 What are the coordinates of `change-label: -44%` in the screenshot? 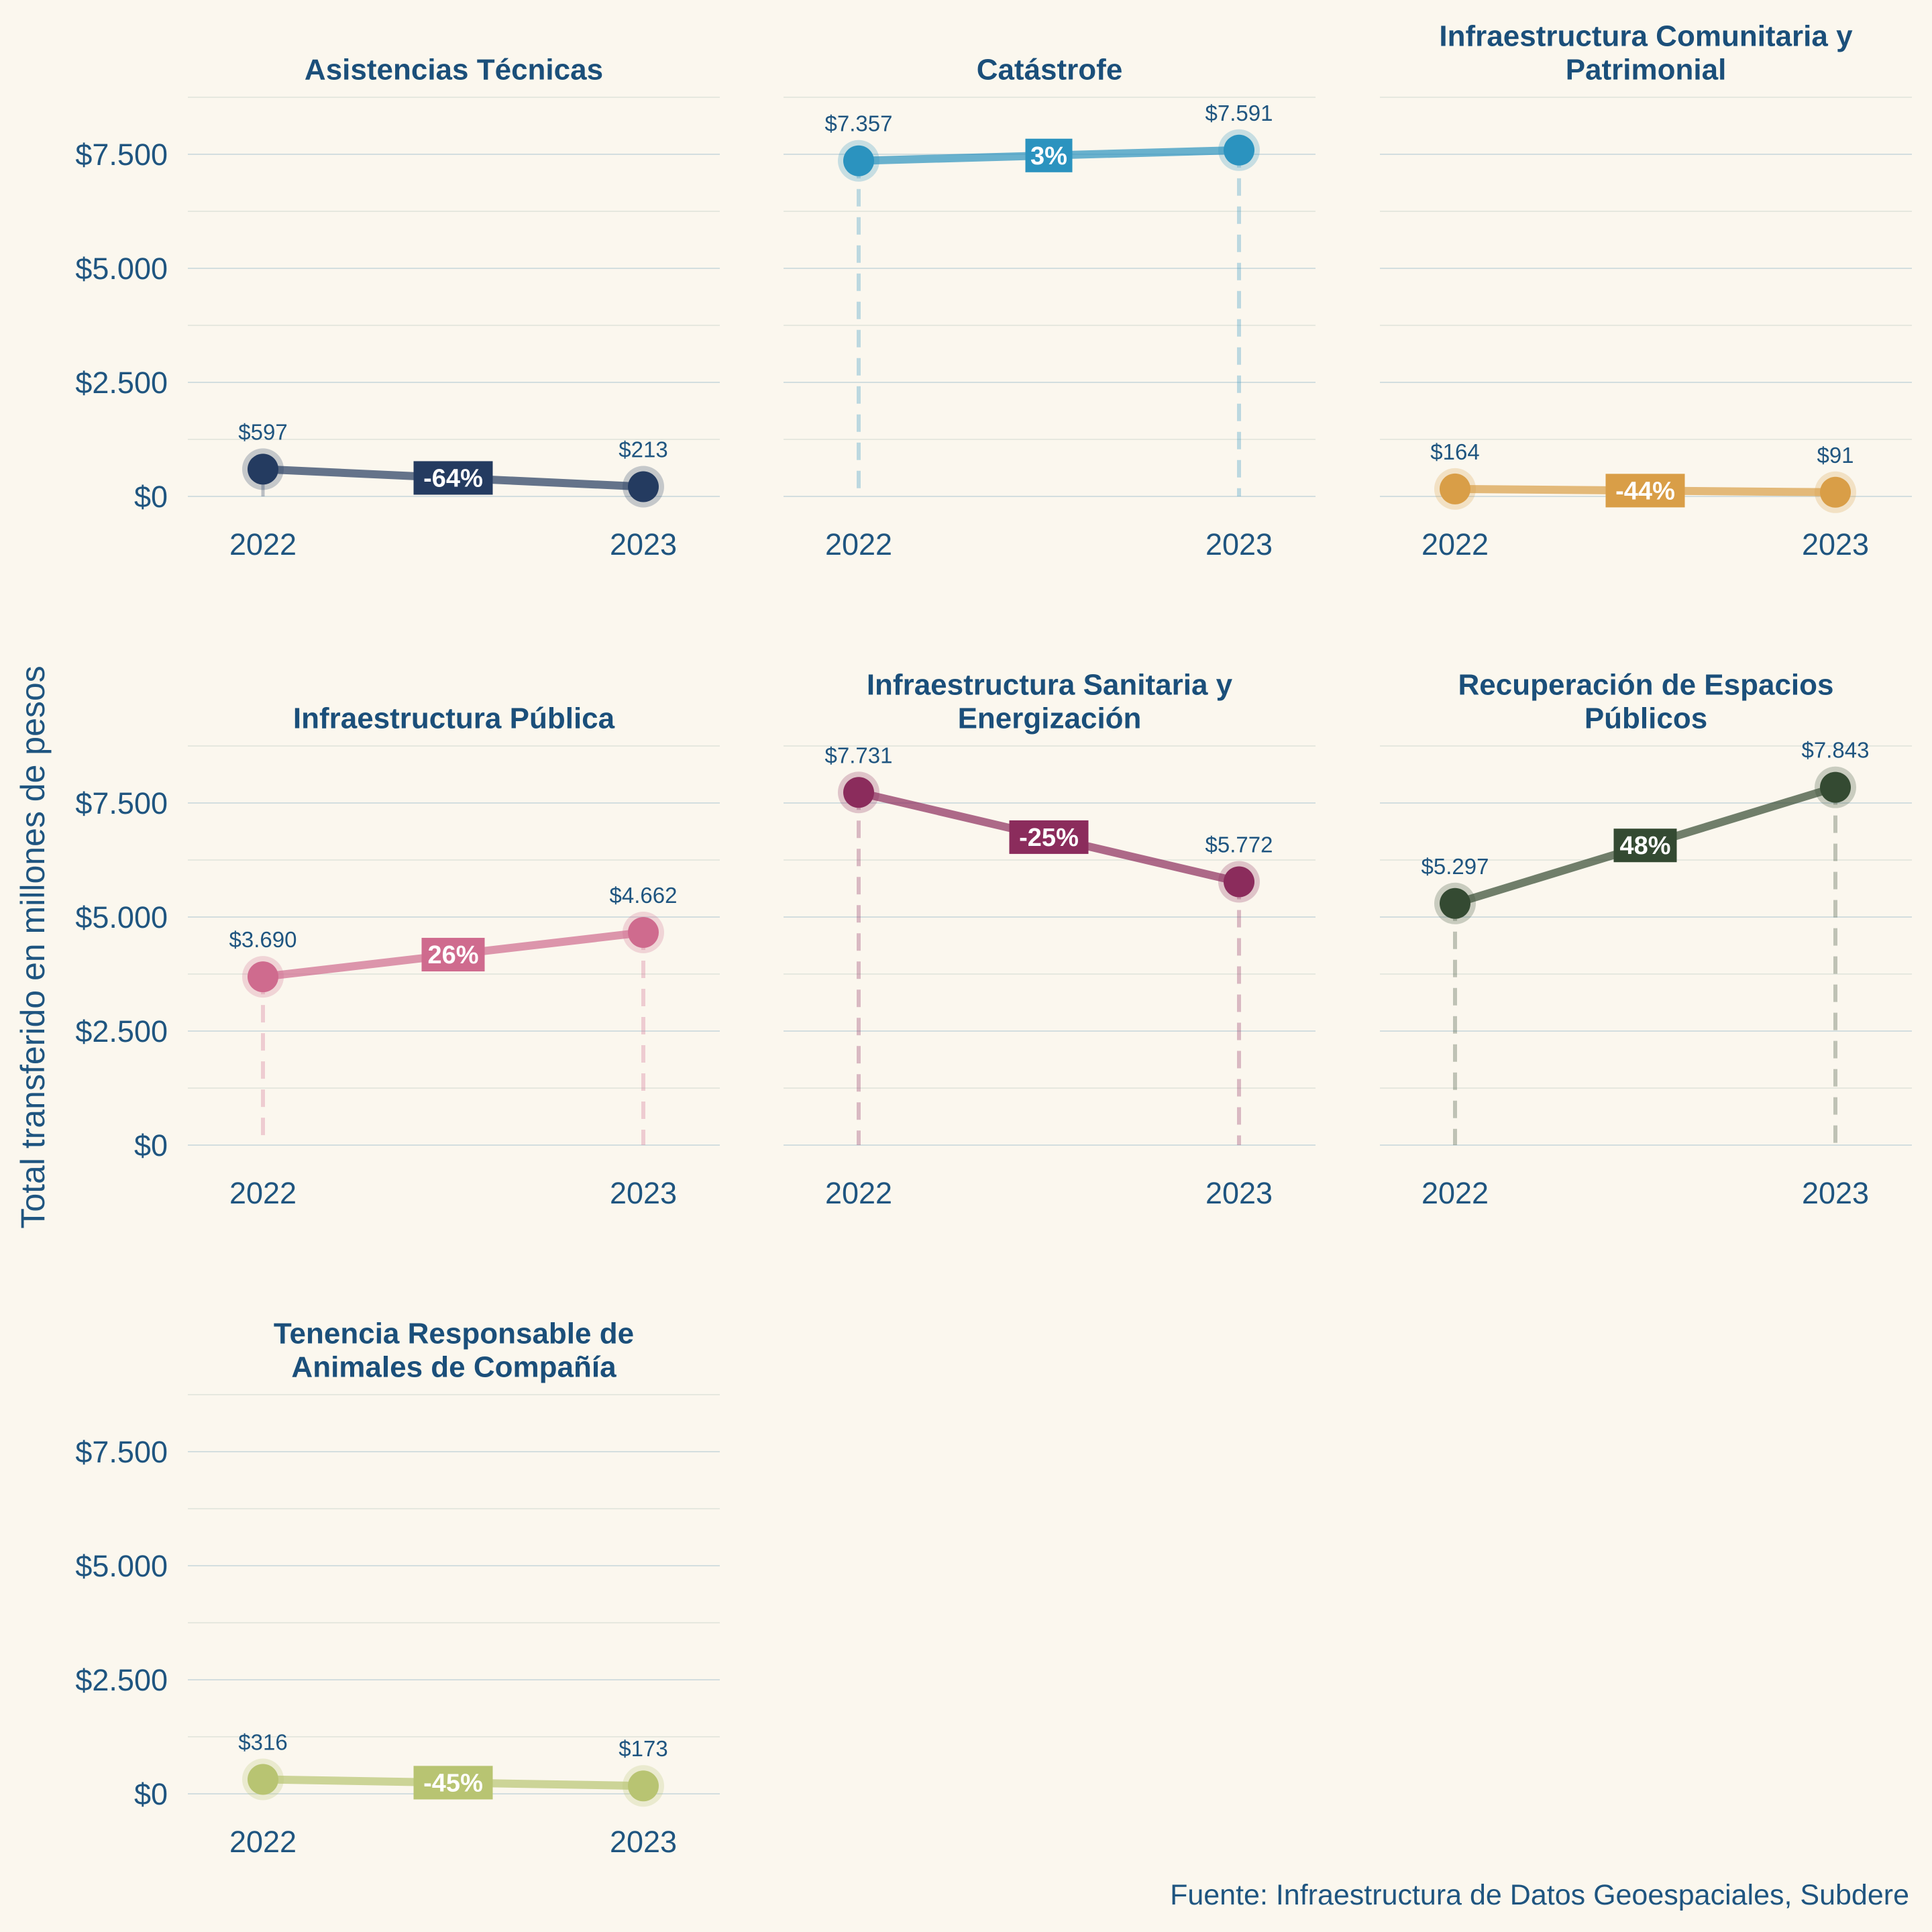 It's located at (1645, 491).